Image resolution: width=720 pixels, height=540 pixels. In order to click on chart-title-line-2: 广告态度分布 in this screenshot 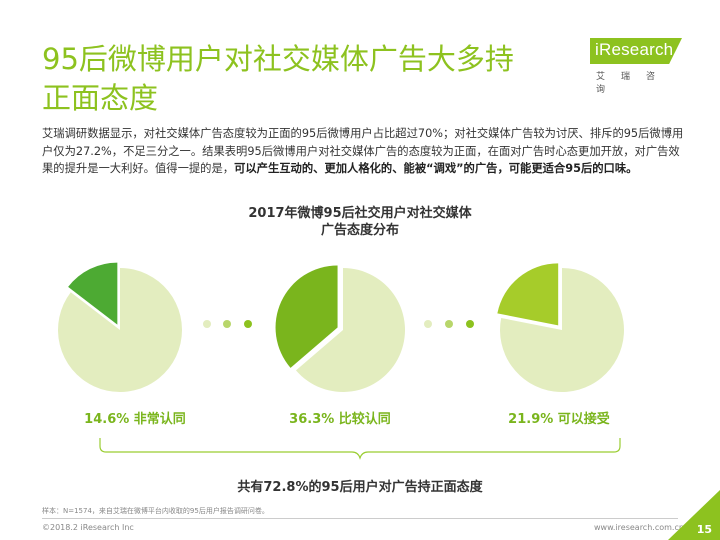, I will do `click(359, 230)`.